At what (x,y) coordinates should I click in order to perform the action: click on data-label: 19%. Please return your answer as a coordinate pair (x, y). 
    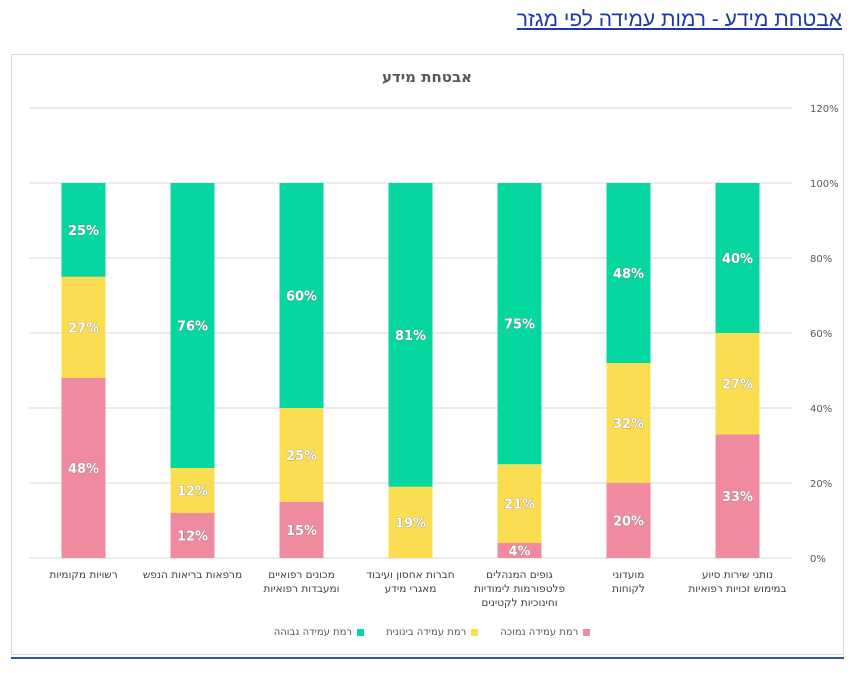
    Looking at the image, I should click on (410, 523).